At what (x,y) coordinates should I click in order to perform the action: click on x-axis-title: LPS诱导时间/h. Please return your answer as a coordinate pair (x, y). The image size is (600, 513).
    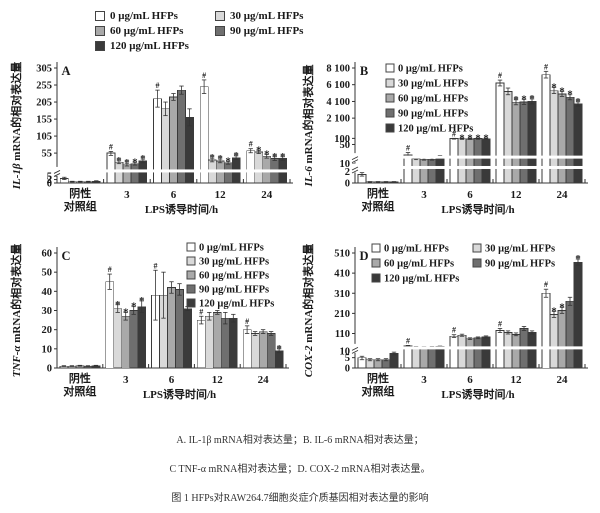
    Looking at the image, I should click on (477, 209).